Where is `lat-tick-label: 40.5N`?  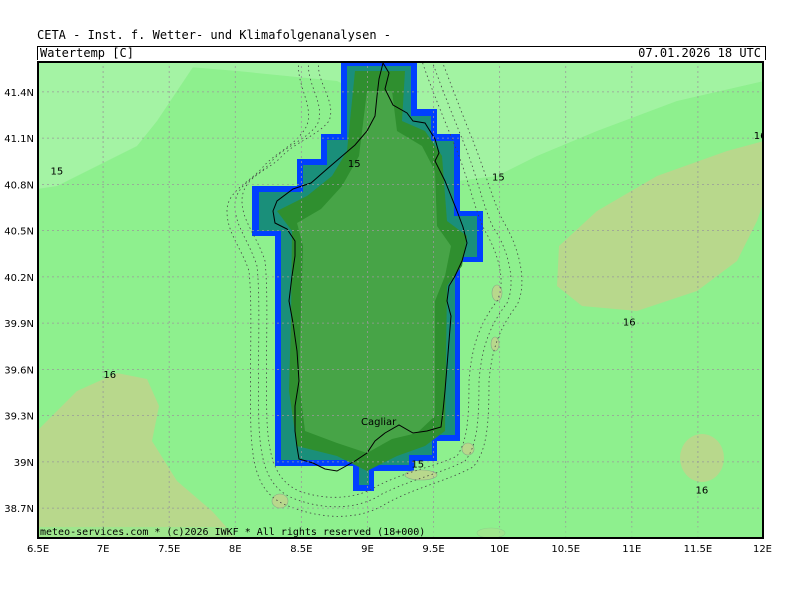 lat-tick-label: 40.5N is located at coordinates (19, 232).